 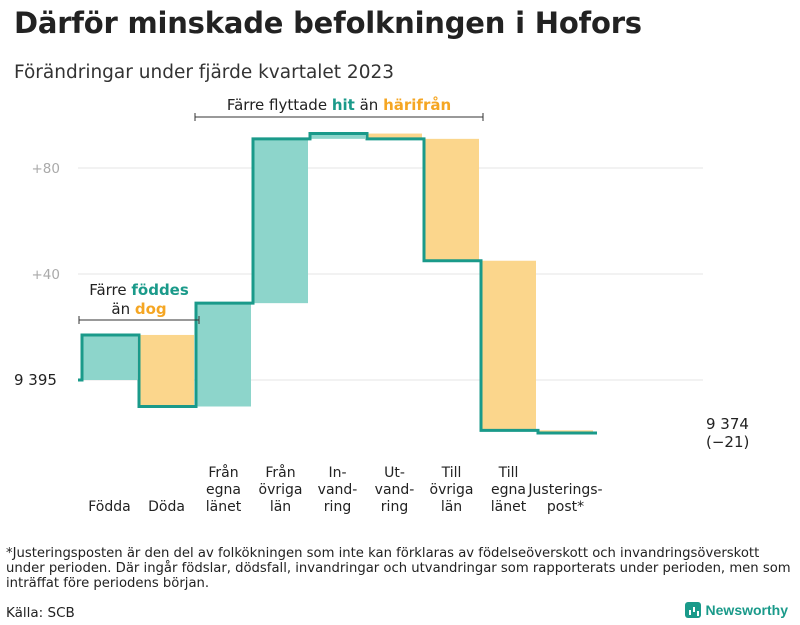 I want to click on brand-logo: Newsworthy, so click(x=736, y=610).